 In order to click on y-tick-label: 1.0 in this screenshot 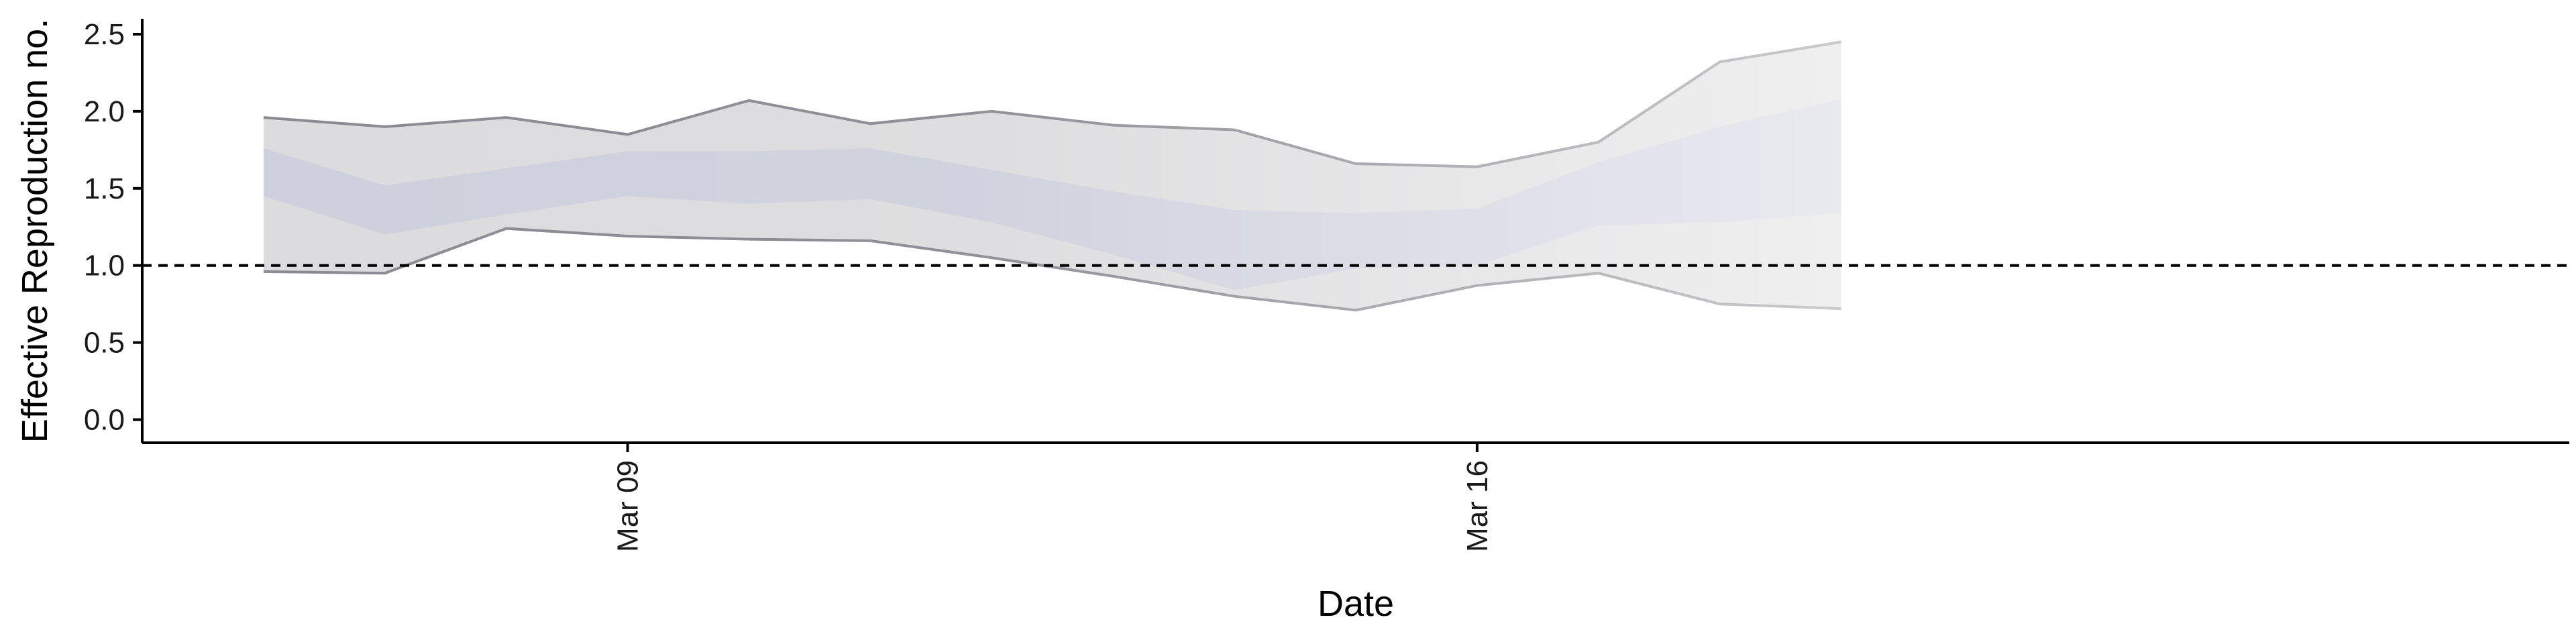, I will do `click(104, 266)`.